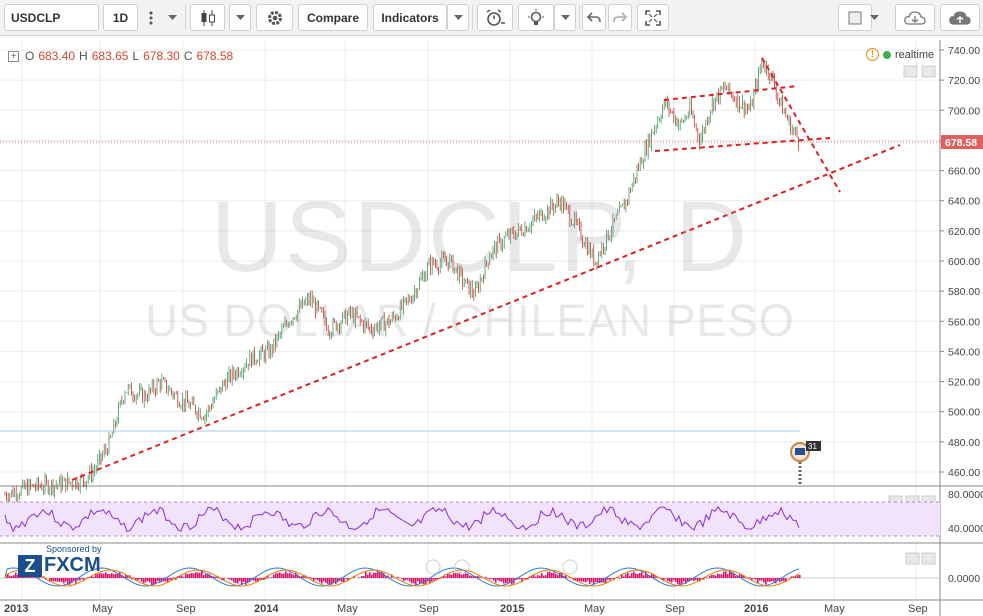 The width and height of the screenshot is (983, 616). I want to click on chart-layout-button, so click(855, 17).